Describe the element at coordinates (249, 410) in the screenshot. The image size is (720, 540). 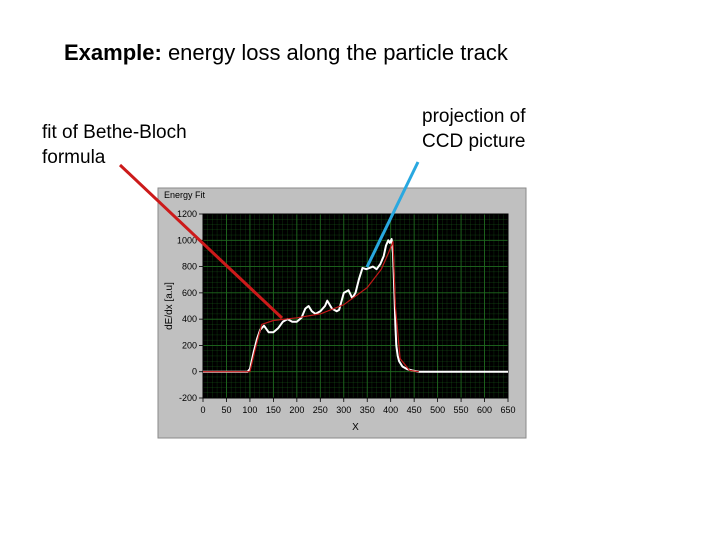
I see `x-tick-label: 100` at that location.